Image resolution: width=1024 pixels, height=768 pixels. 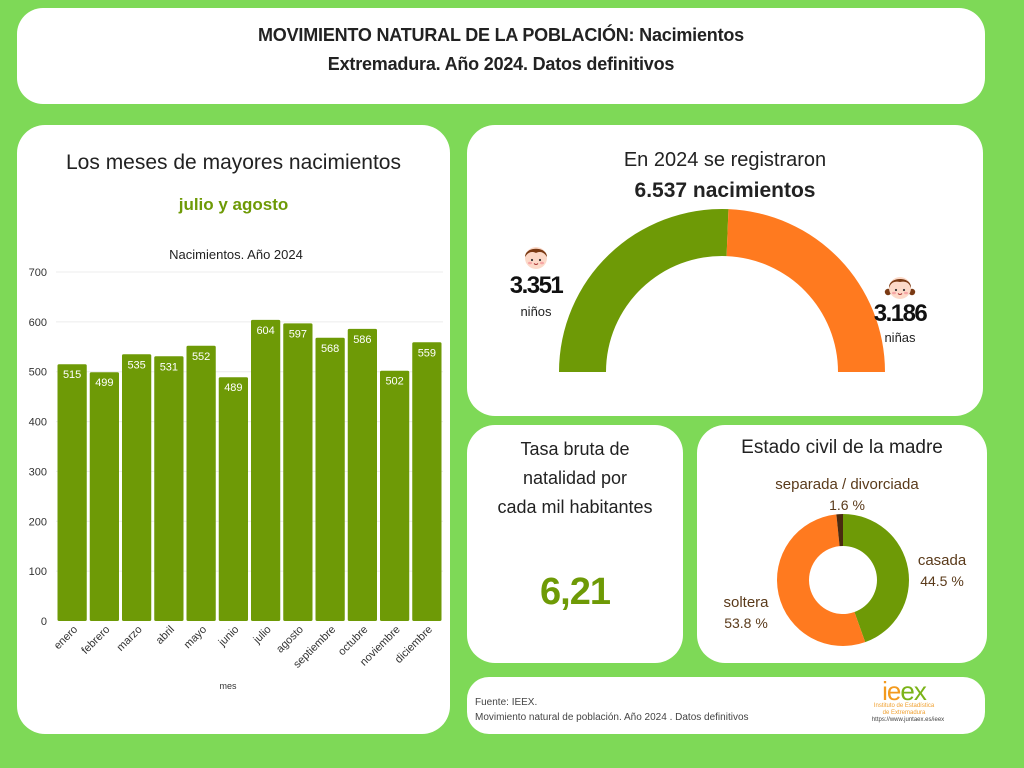 I want to click on footer-source: Fuente: IEEX., so click(x=506, y=702).